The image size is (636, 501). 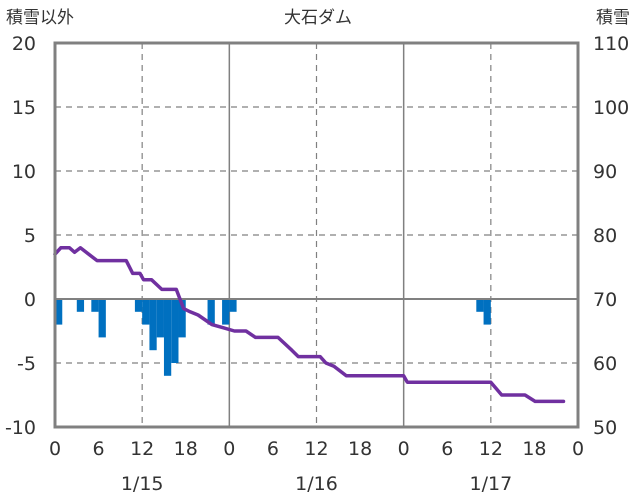 I want to click on x-date-label: 1/16, so click(x=316, y=484).